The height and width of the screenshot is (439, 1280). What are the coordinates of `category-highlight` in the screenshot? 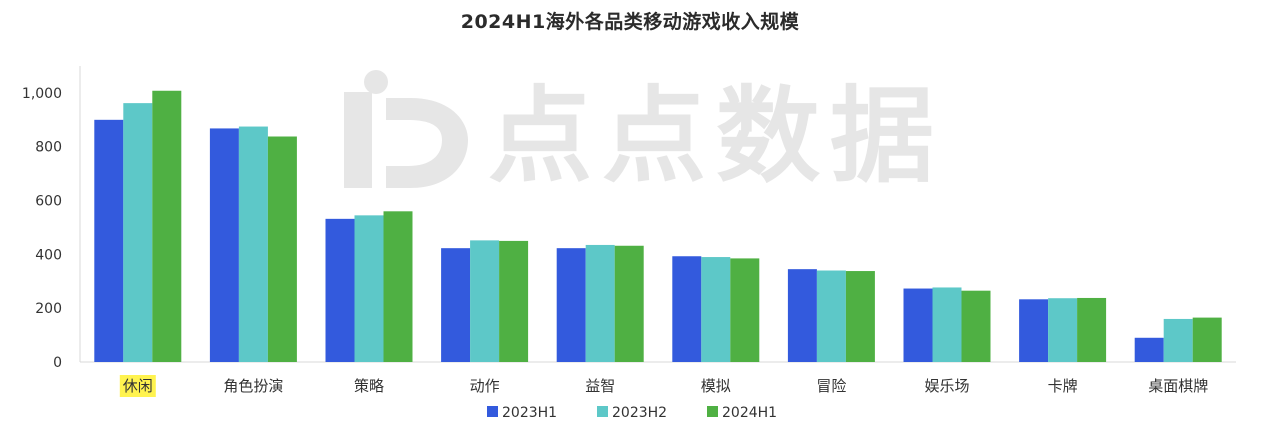 It's located at (137, 386).